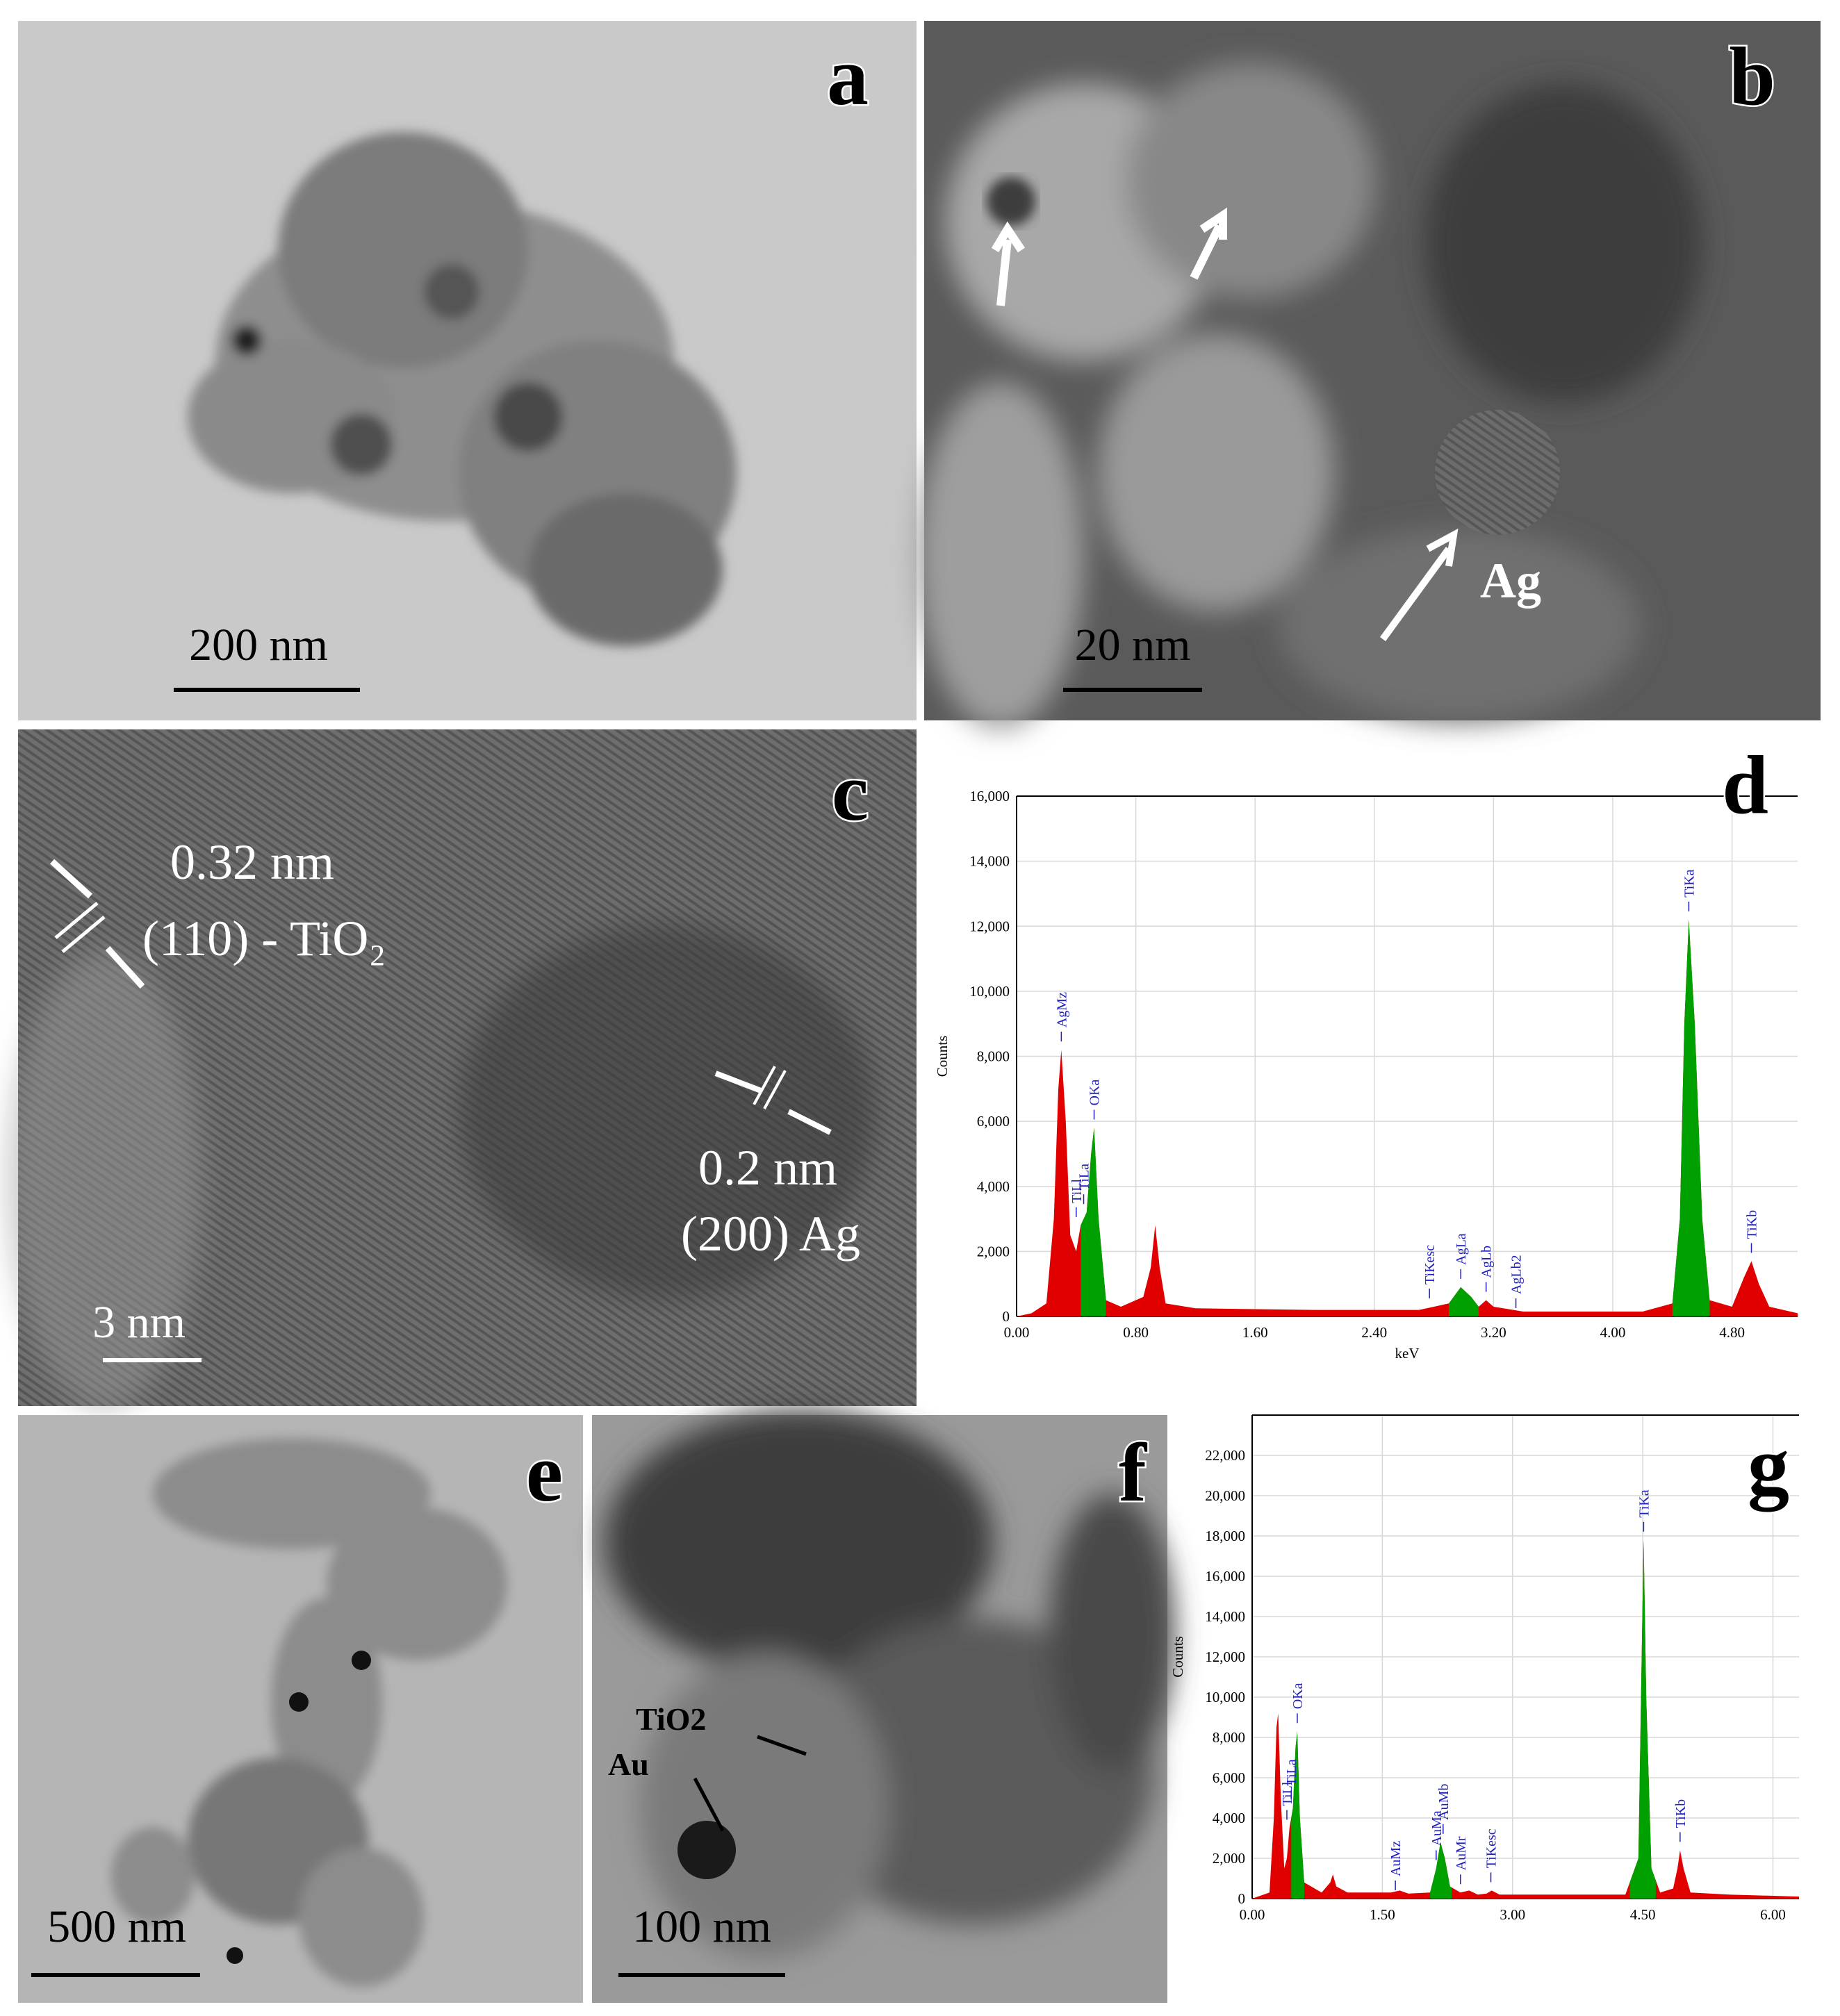 This screenshot has width=1840, height=2016. Describe the element at coordinates (1133, 645) in the screenshot. I see `scale-bar-label: 20 nm` at that location.